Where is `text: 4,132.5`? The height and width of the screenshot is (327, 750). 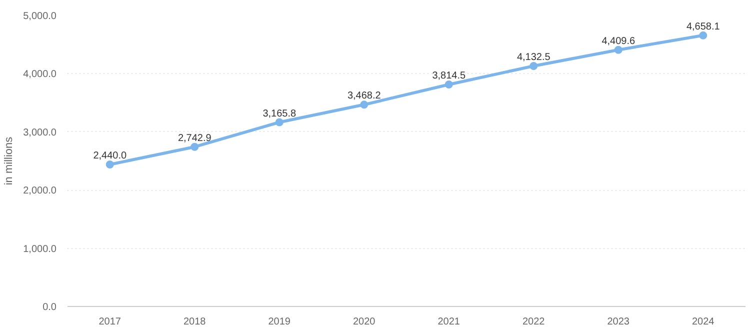 text: 4,132.5 is located at coordinates (533, 57).